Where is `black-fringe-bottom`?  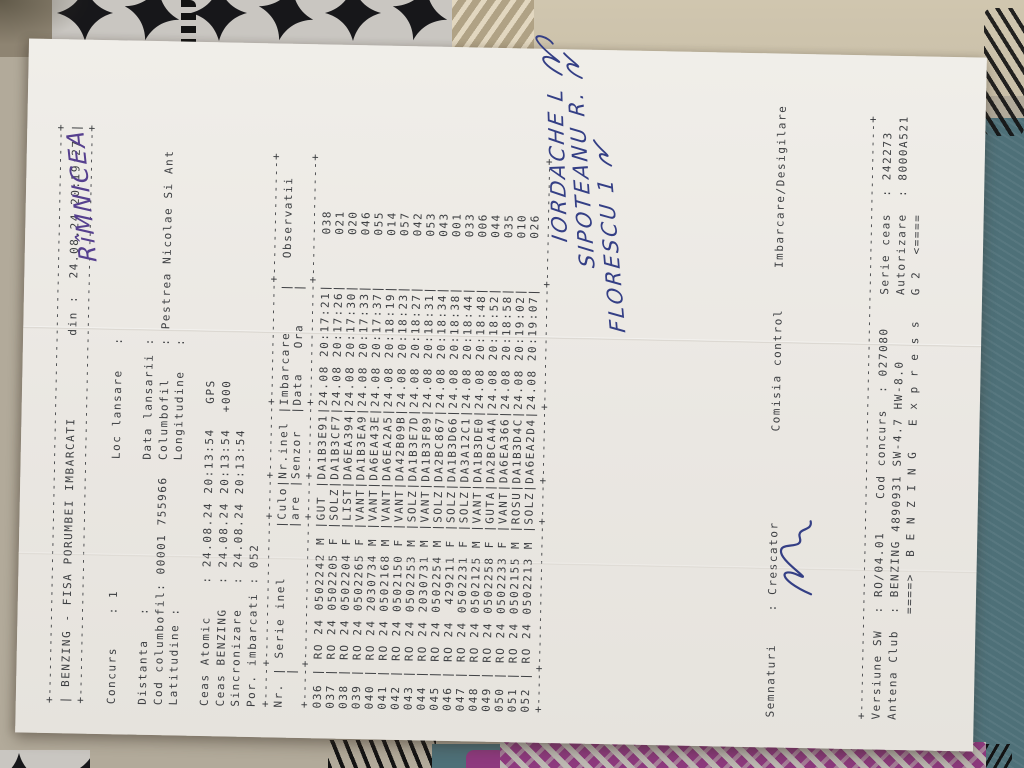
black-fringe-bottom is located at coordinates (382, 754).